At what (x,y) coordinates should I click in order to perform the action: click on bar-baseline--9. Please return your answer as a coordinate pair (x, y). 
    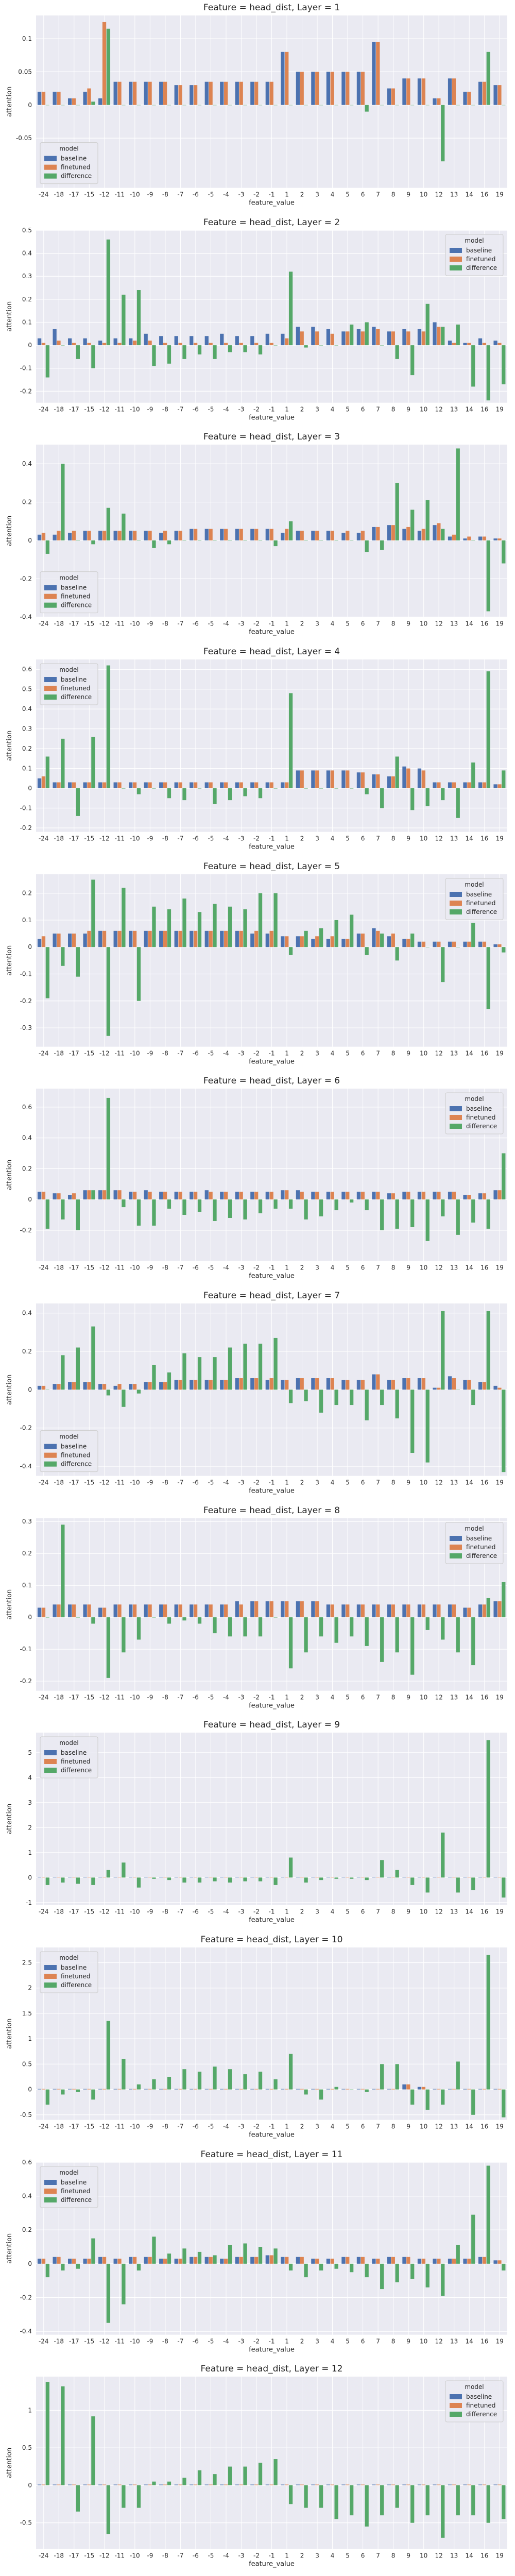
    Looking at the image, I should click on (146, 339).